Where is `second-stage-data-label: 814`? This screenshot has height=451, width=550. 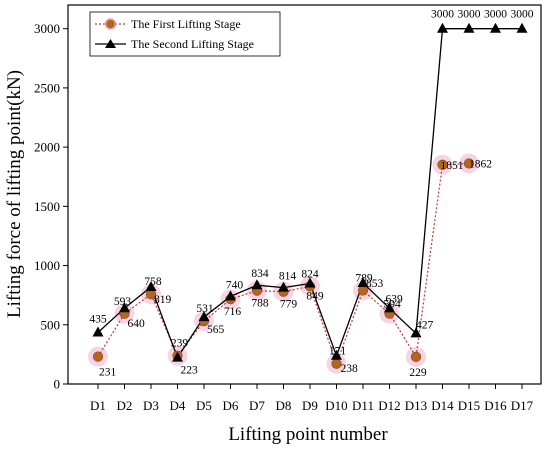 second-stage-data-label: 814 is located at coordinates (288, 277).